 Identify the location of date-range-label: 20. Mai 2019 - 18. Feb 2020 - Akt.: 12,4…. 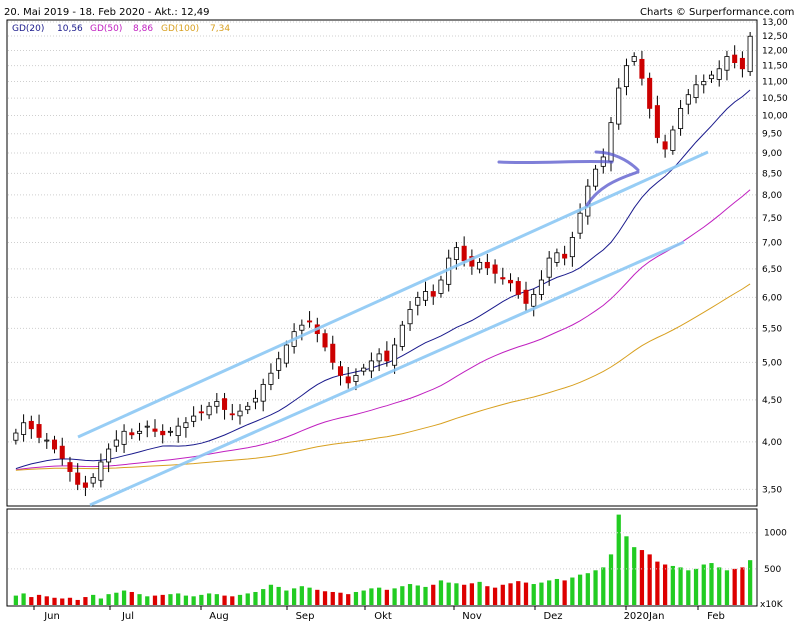
(107, 12).